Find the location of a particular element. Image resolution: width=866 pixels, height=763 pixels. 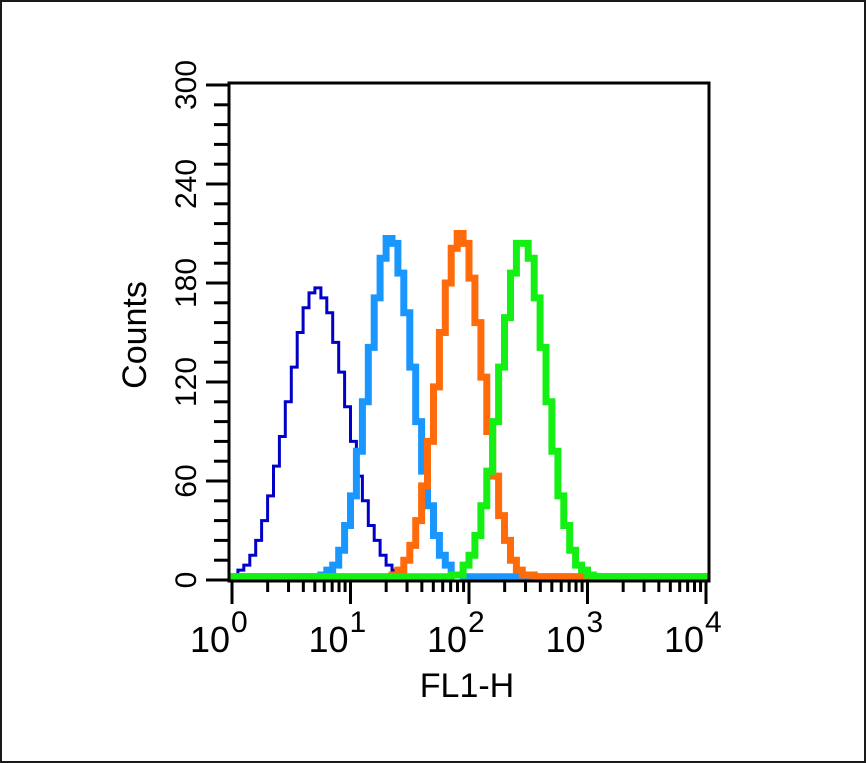

y-tick-label: 120 is located at coordinates (186, 382).